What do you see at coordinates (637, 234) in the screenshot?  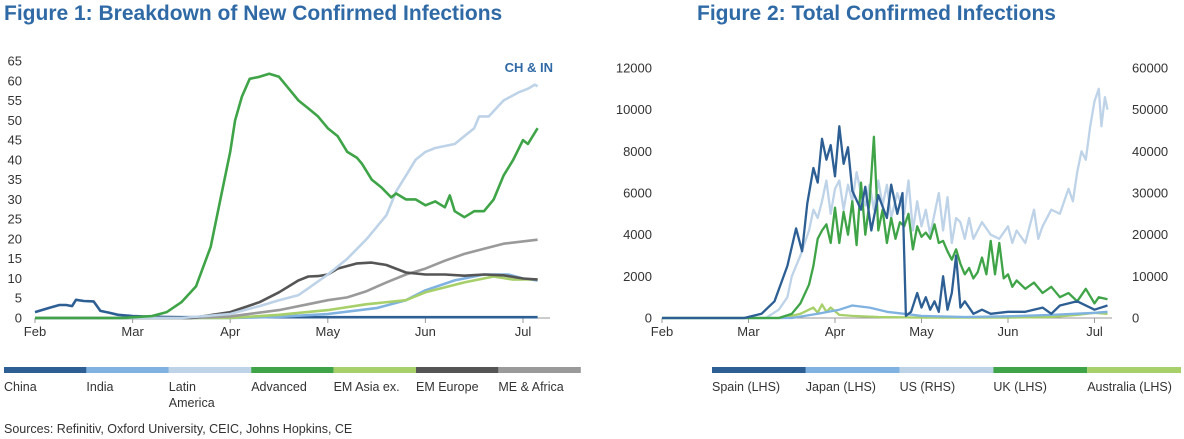 I see `figure2-y-left-tick-label: 4000` at bounding box center [637, 234].